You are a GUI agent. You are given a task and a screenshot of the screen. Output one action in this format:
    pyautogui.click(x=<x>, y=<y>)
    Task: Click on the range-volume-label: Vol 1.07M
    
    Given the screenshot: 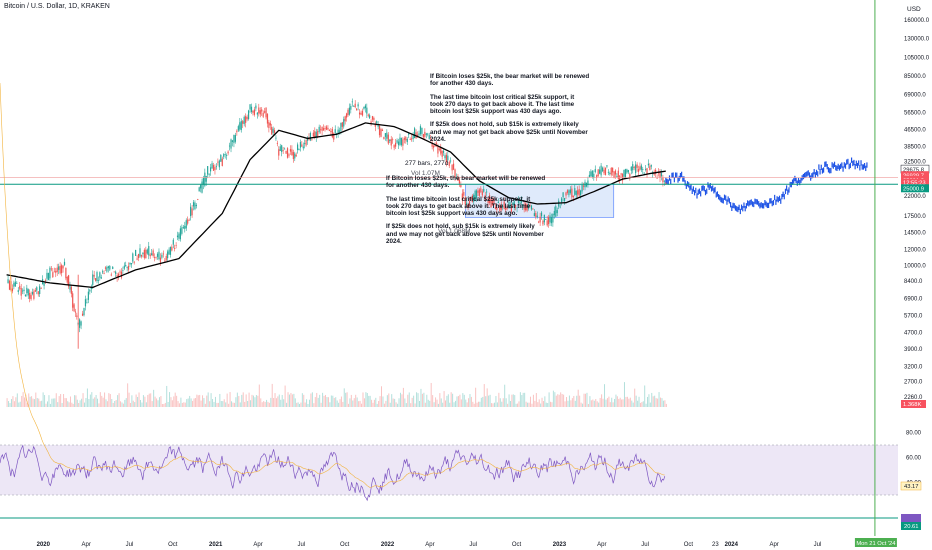 What is the action you would take?
    pyautogui.click(x=425, y=173)
    